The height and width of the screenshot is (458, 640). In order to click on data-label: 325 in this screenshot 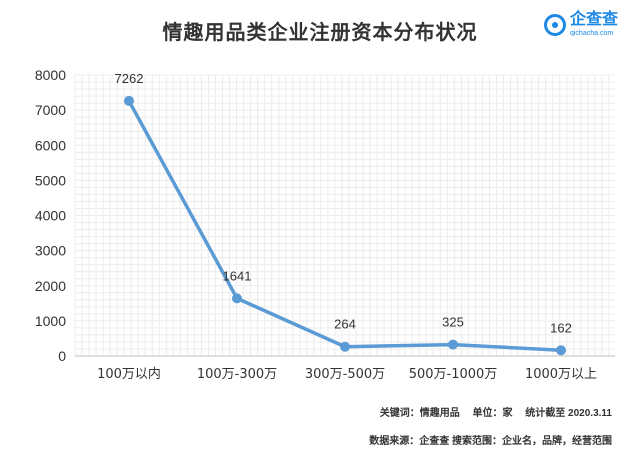, I will do `click(453, 322)`.